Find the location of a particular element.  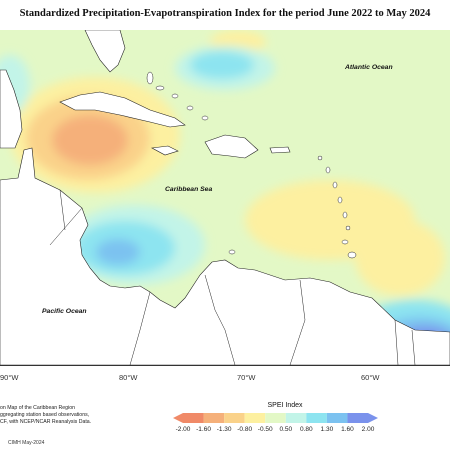

legend-label: -0.50 is located at coordinates (265, 429).